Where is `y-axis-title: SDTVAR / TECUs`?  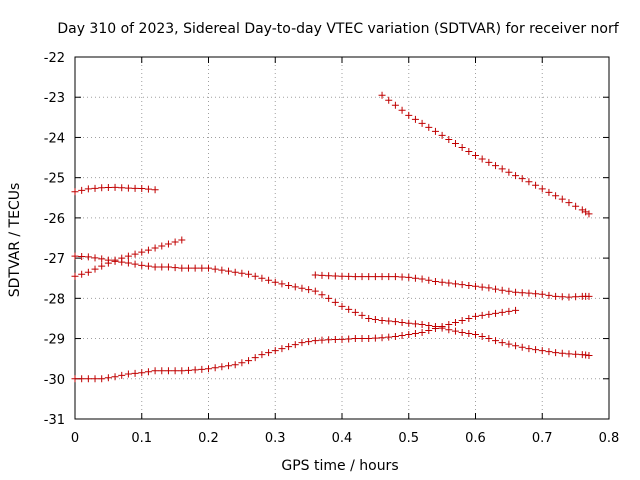 y-axis-title: SDTVAR / TECUs is located at coordinates (15, 240).